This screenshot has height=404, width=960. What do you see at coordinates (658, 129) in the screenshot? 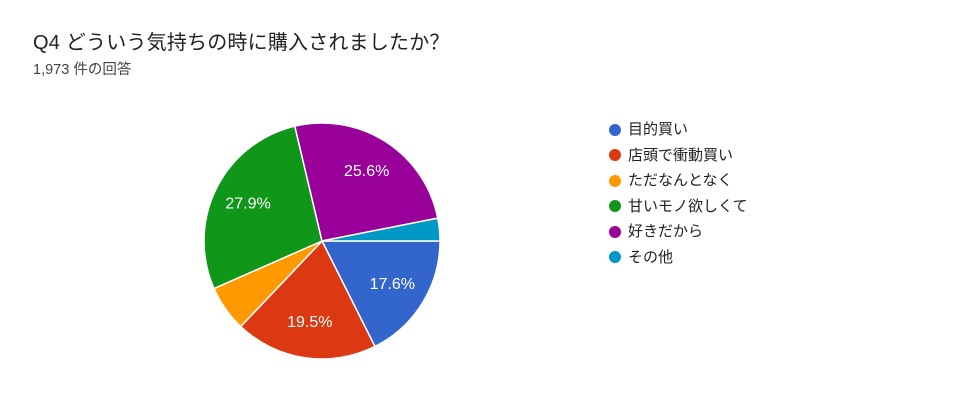
I see `legend-item-label: 目的買い` at bounding box center [658, 129].